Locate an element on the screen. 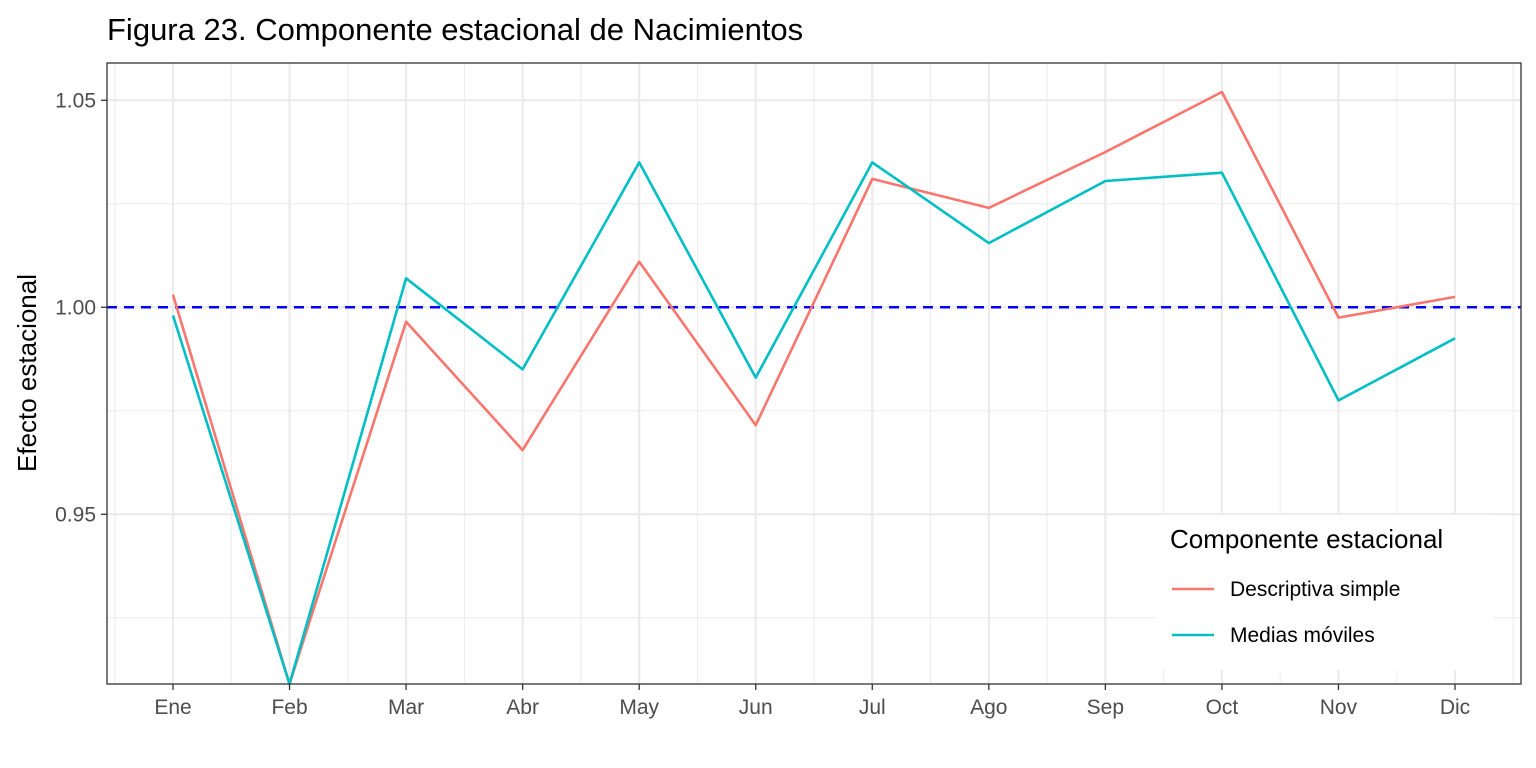 This screenshot has height=768, width=1536. x-tick-label: Abr is located at coordinates (522, 707).